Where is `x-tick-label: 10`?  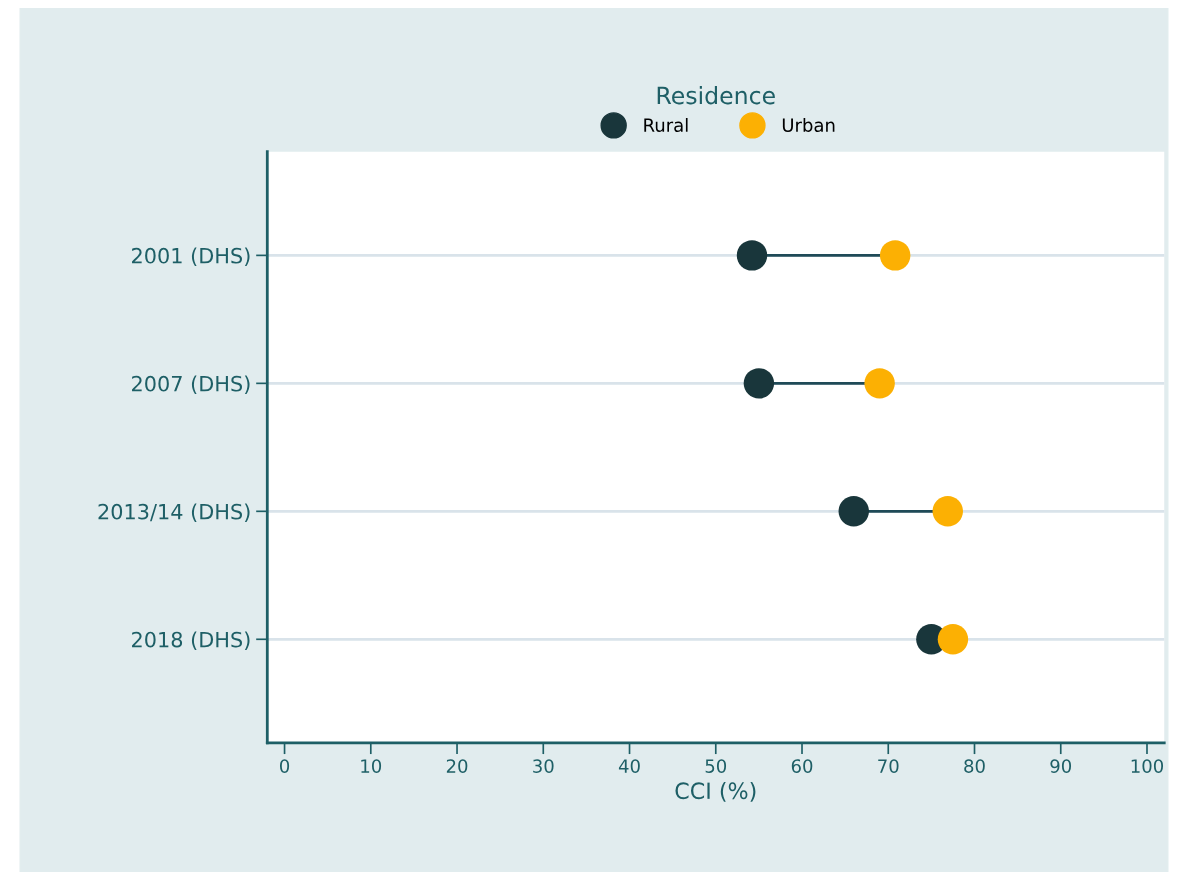 x-tick-label: 10 is located at coordinates (371, 766).